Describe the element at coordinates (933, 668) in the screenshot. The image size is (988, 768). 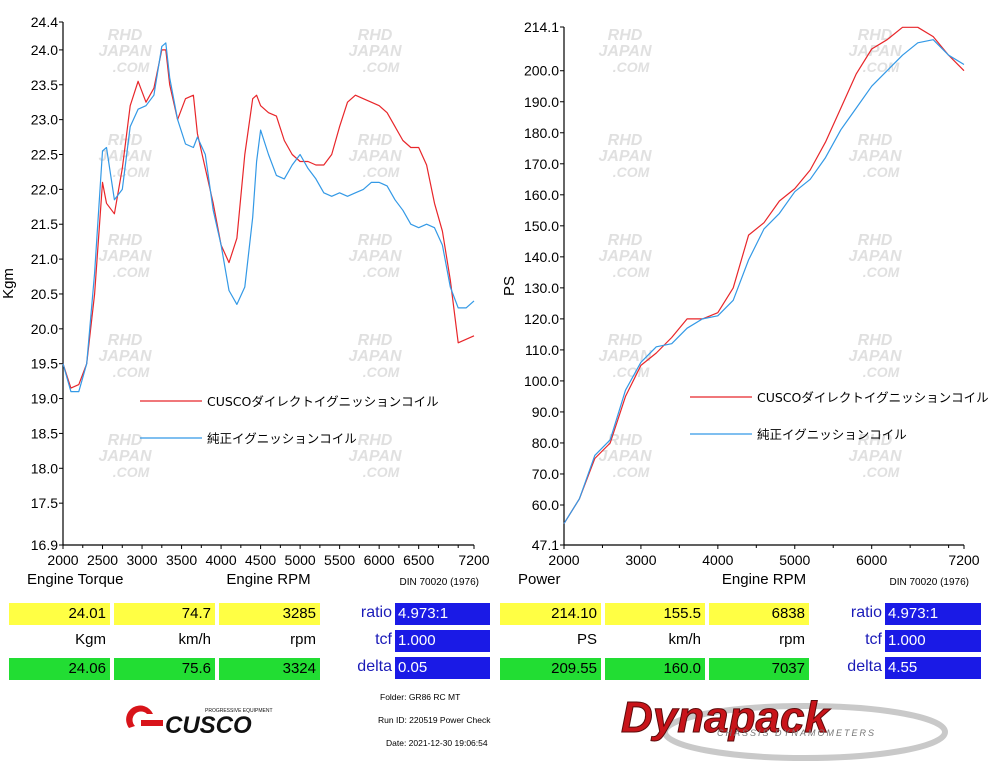
I see `right-delta-value: 4.55` at that location.